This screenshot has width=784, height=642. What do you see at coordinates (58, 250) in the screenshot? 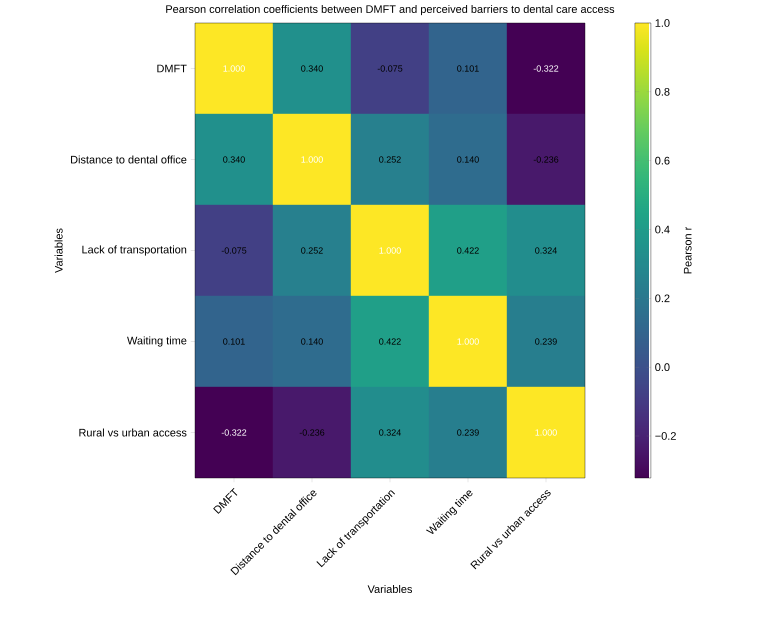
I see `y-axis-title: Variables` at bounding box center [58, 250].